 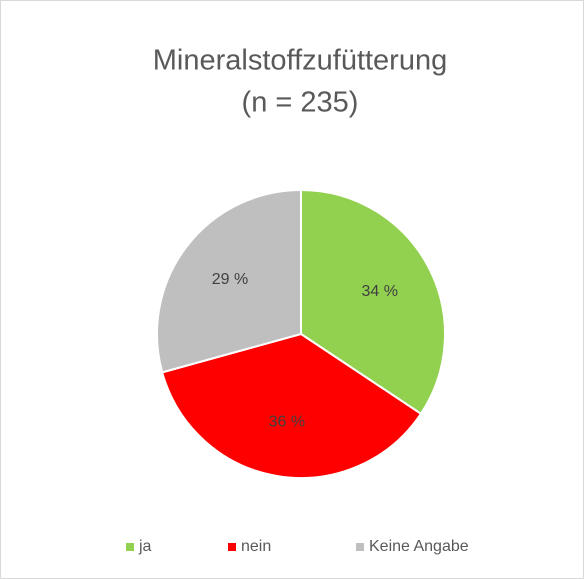 I want to click on chart-title: Mineralstoffzufütterung, so click(x=300, y=61).